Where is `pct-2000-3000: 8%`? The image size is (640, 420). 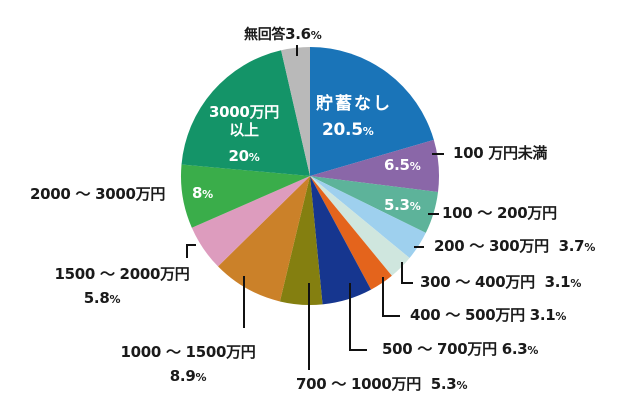
pct-2000-3000: 8% is located at coordinates (202, 193).